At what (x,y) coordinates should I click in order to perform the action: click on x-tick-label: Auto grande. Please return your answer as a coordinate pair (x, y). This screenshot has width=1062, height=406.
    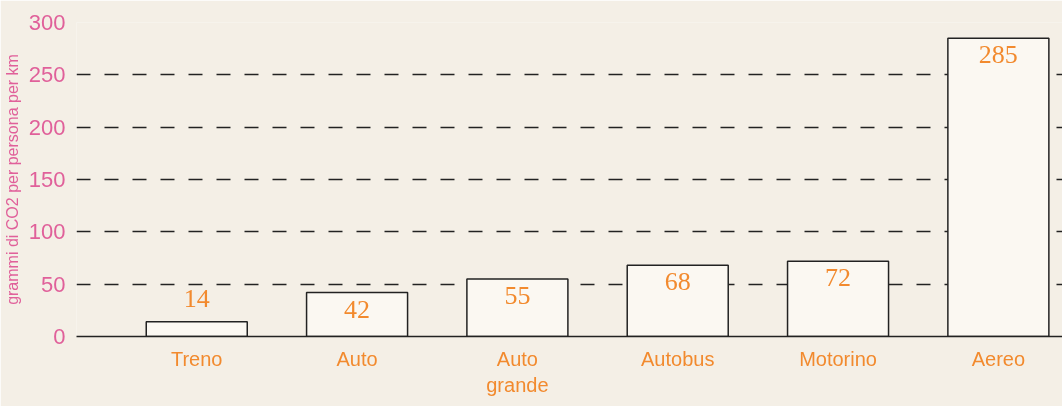
    Looking at the image, I should click on (517, 371).